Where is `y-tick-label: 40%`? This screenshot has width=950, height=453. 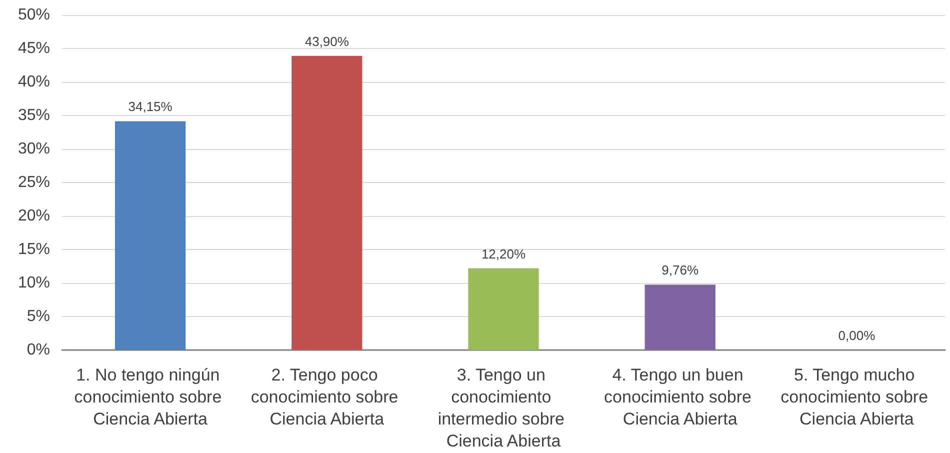 y-tick-label: 40% is located at coordinates (34, 82).